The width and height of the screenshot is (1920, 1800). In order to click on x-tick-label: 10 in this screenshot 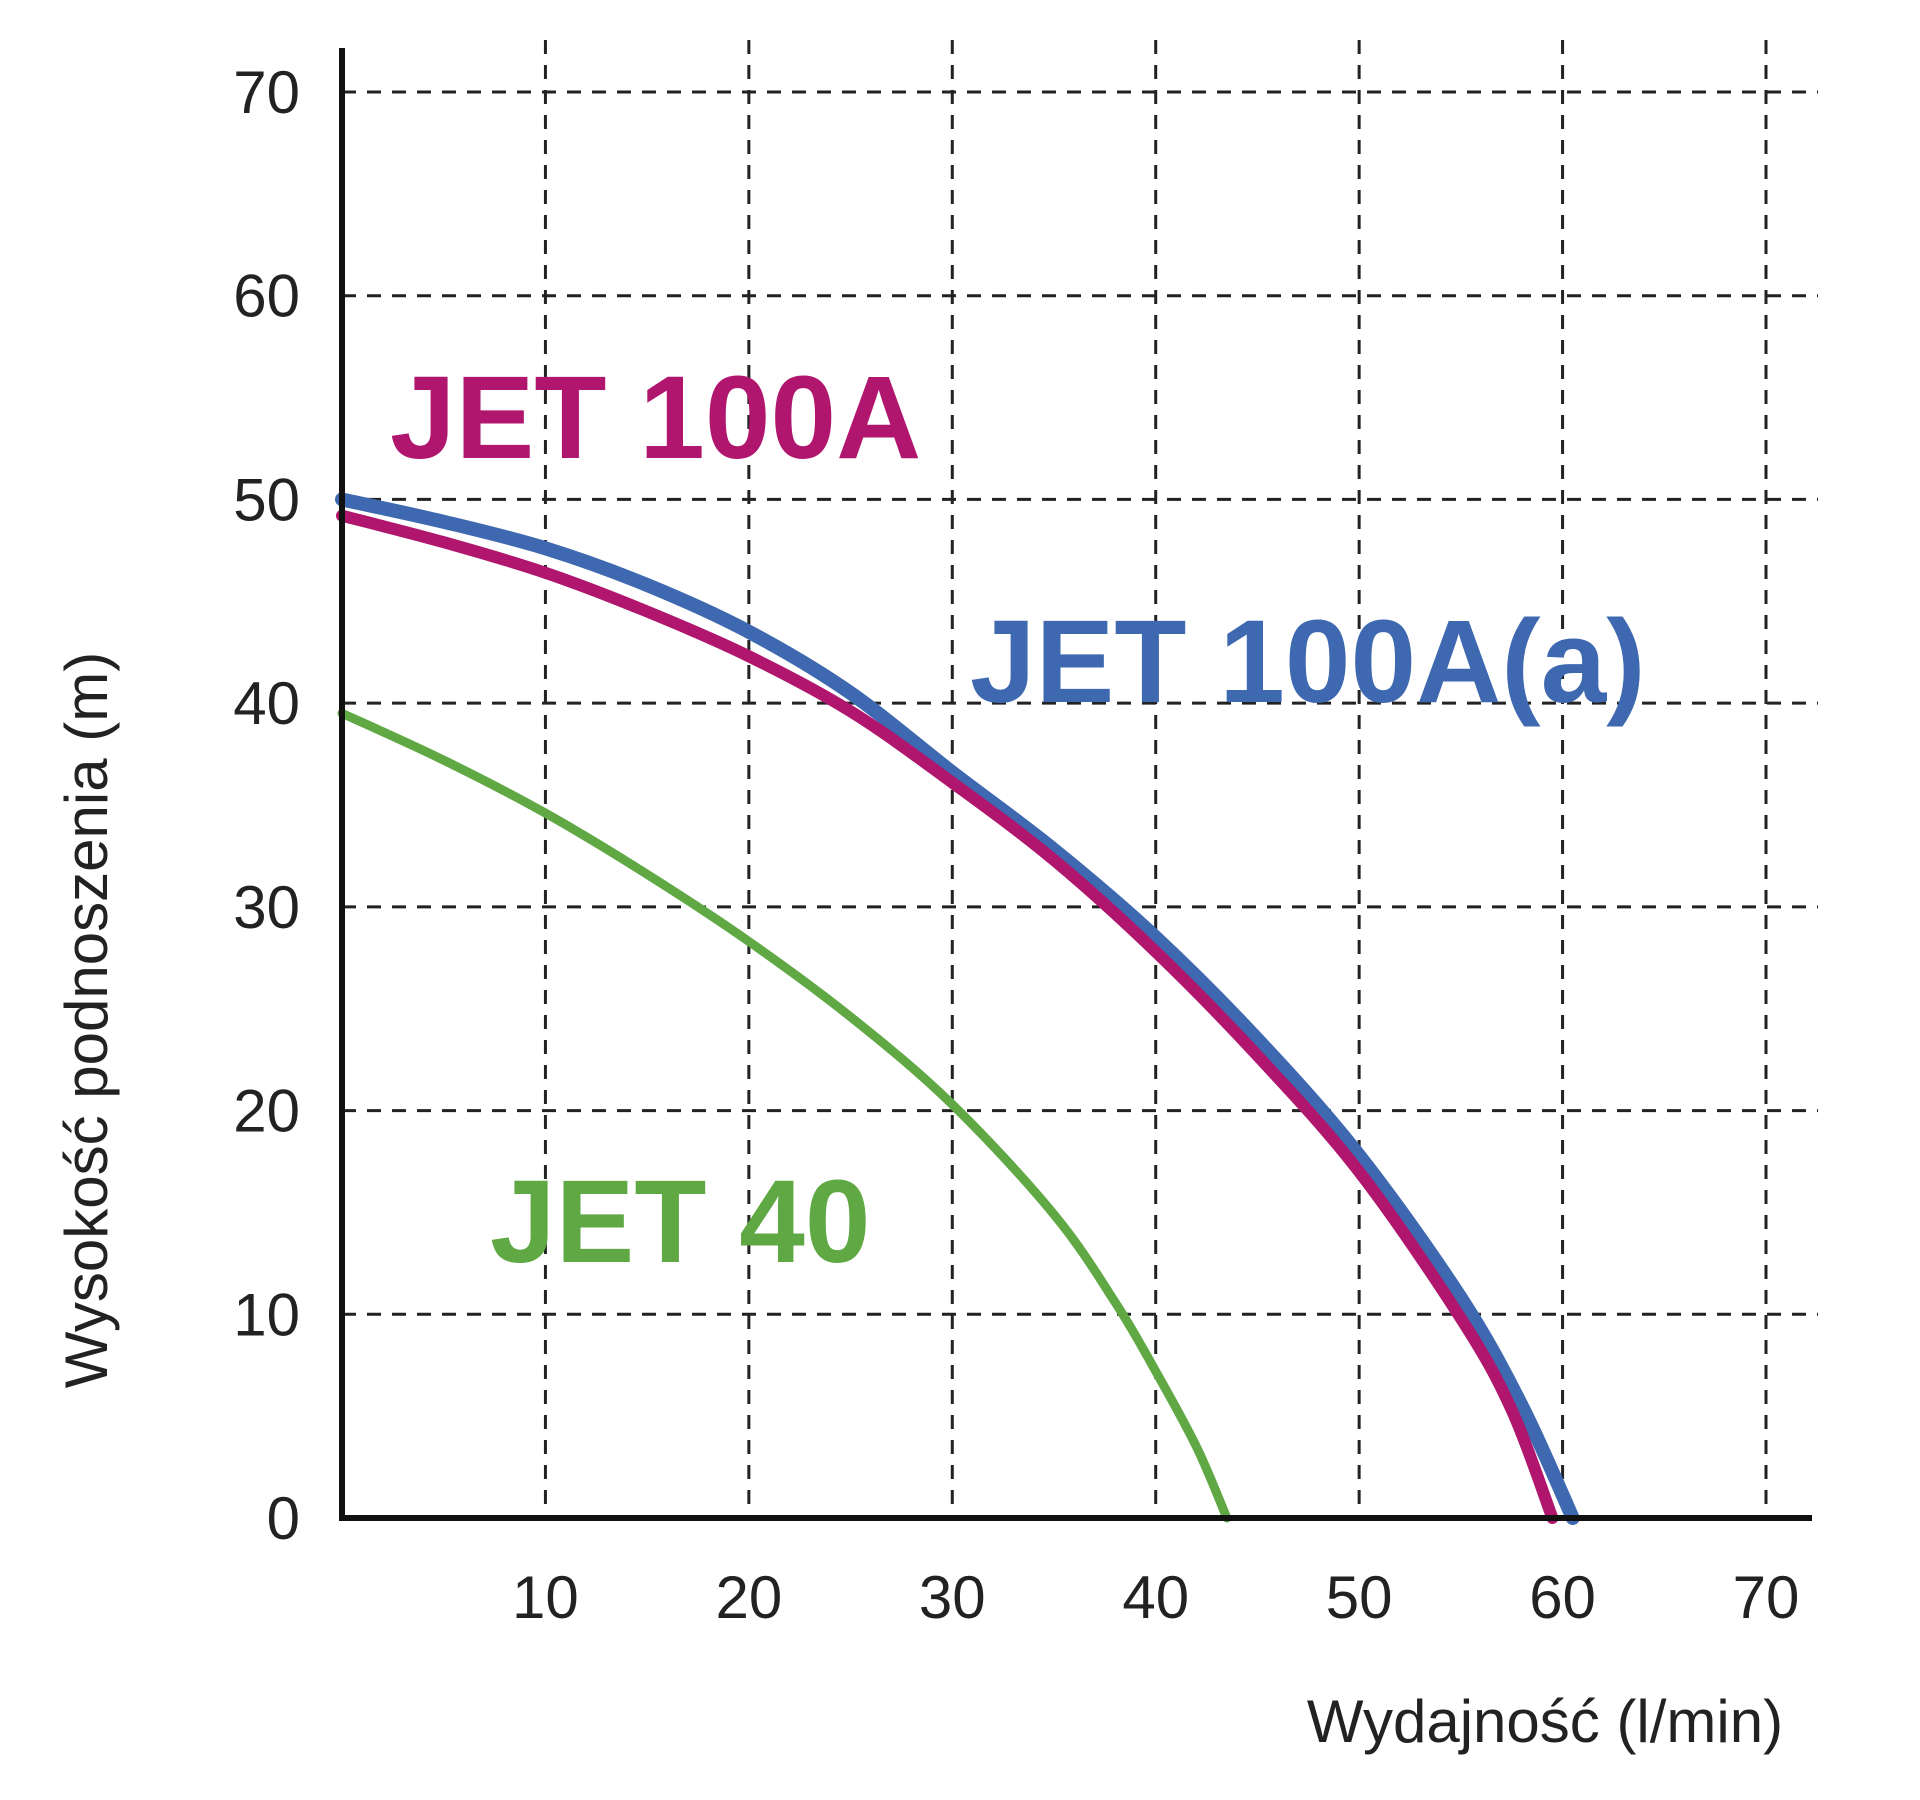, I will do `click(545, 1597)`.